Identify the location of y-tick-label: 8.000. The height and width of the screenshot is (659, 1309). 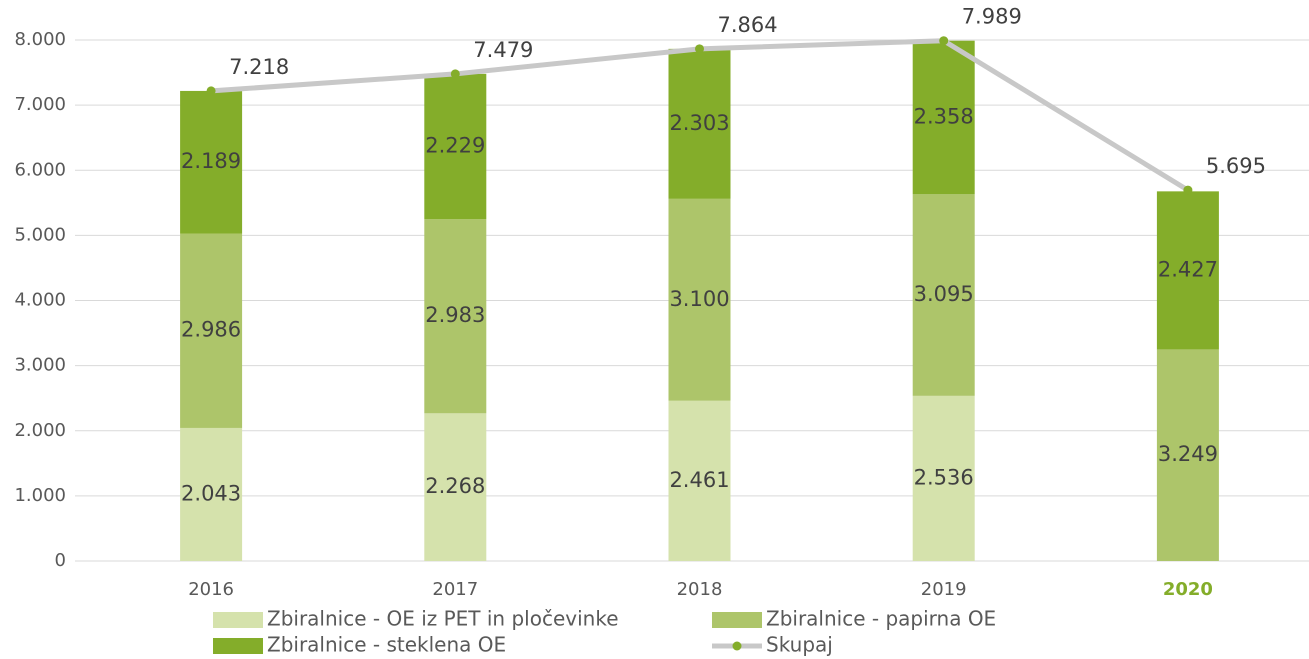
(40, 39).